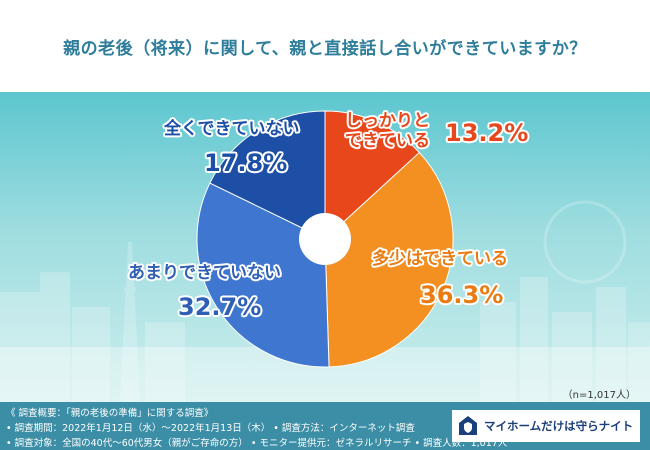 The width and height of the screenshot is (650, 450). What do you see at coordinates (599, 395) in the screenshot?
I see `sample-size-note: （n=1,017人）` at bounding box center [599, 395].